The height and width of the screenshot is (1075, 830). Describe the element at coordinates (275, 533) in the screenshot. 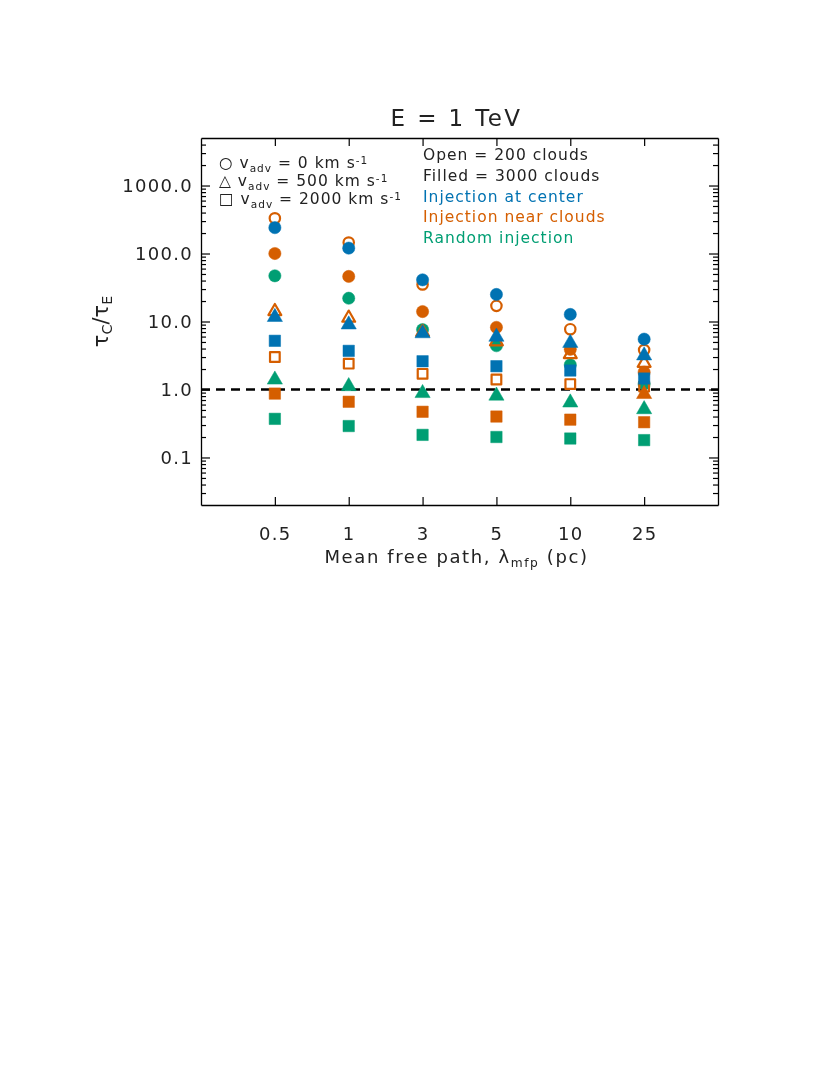

I see `x-tick-label: 0.5` at that location.